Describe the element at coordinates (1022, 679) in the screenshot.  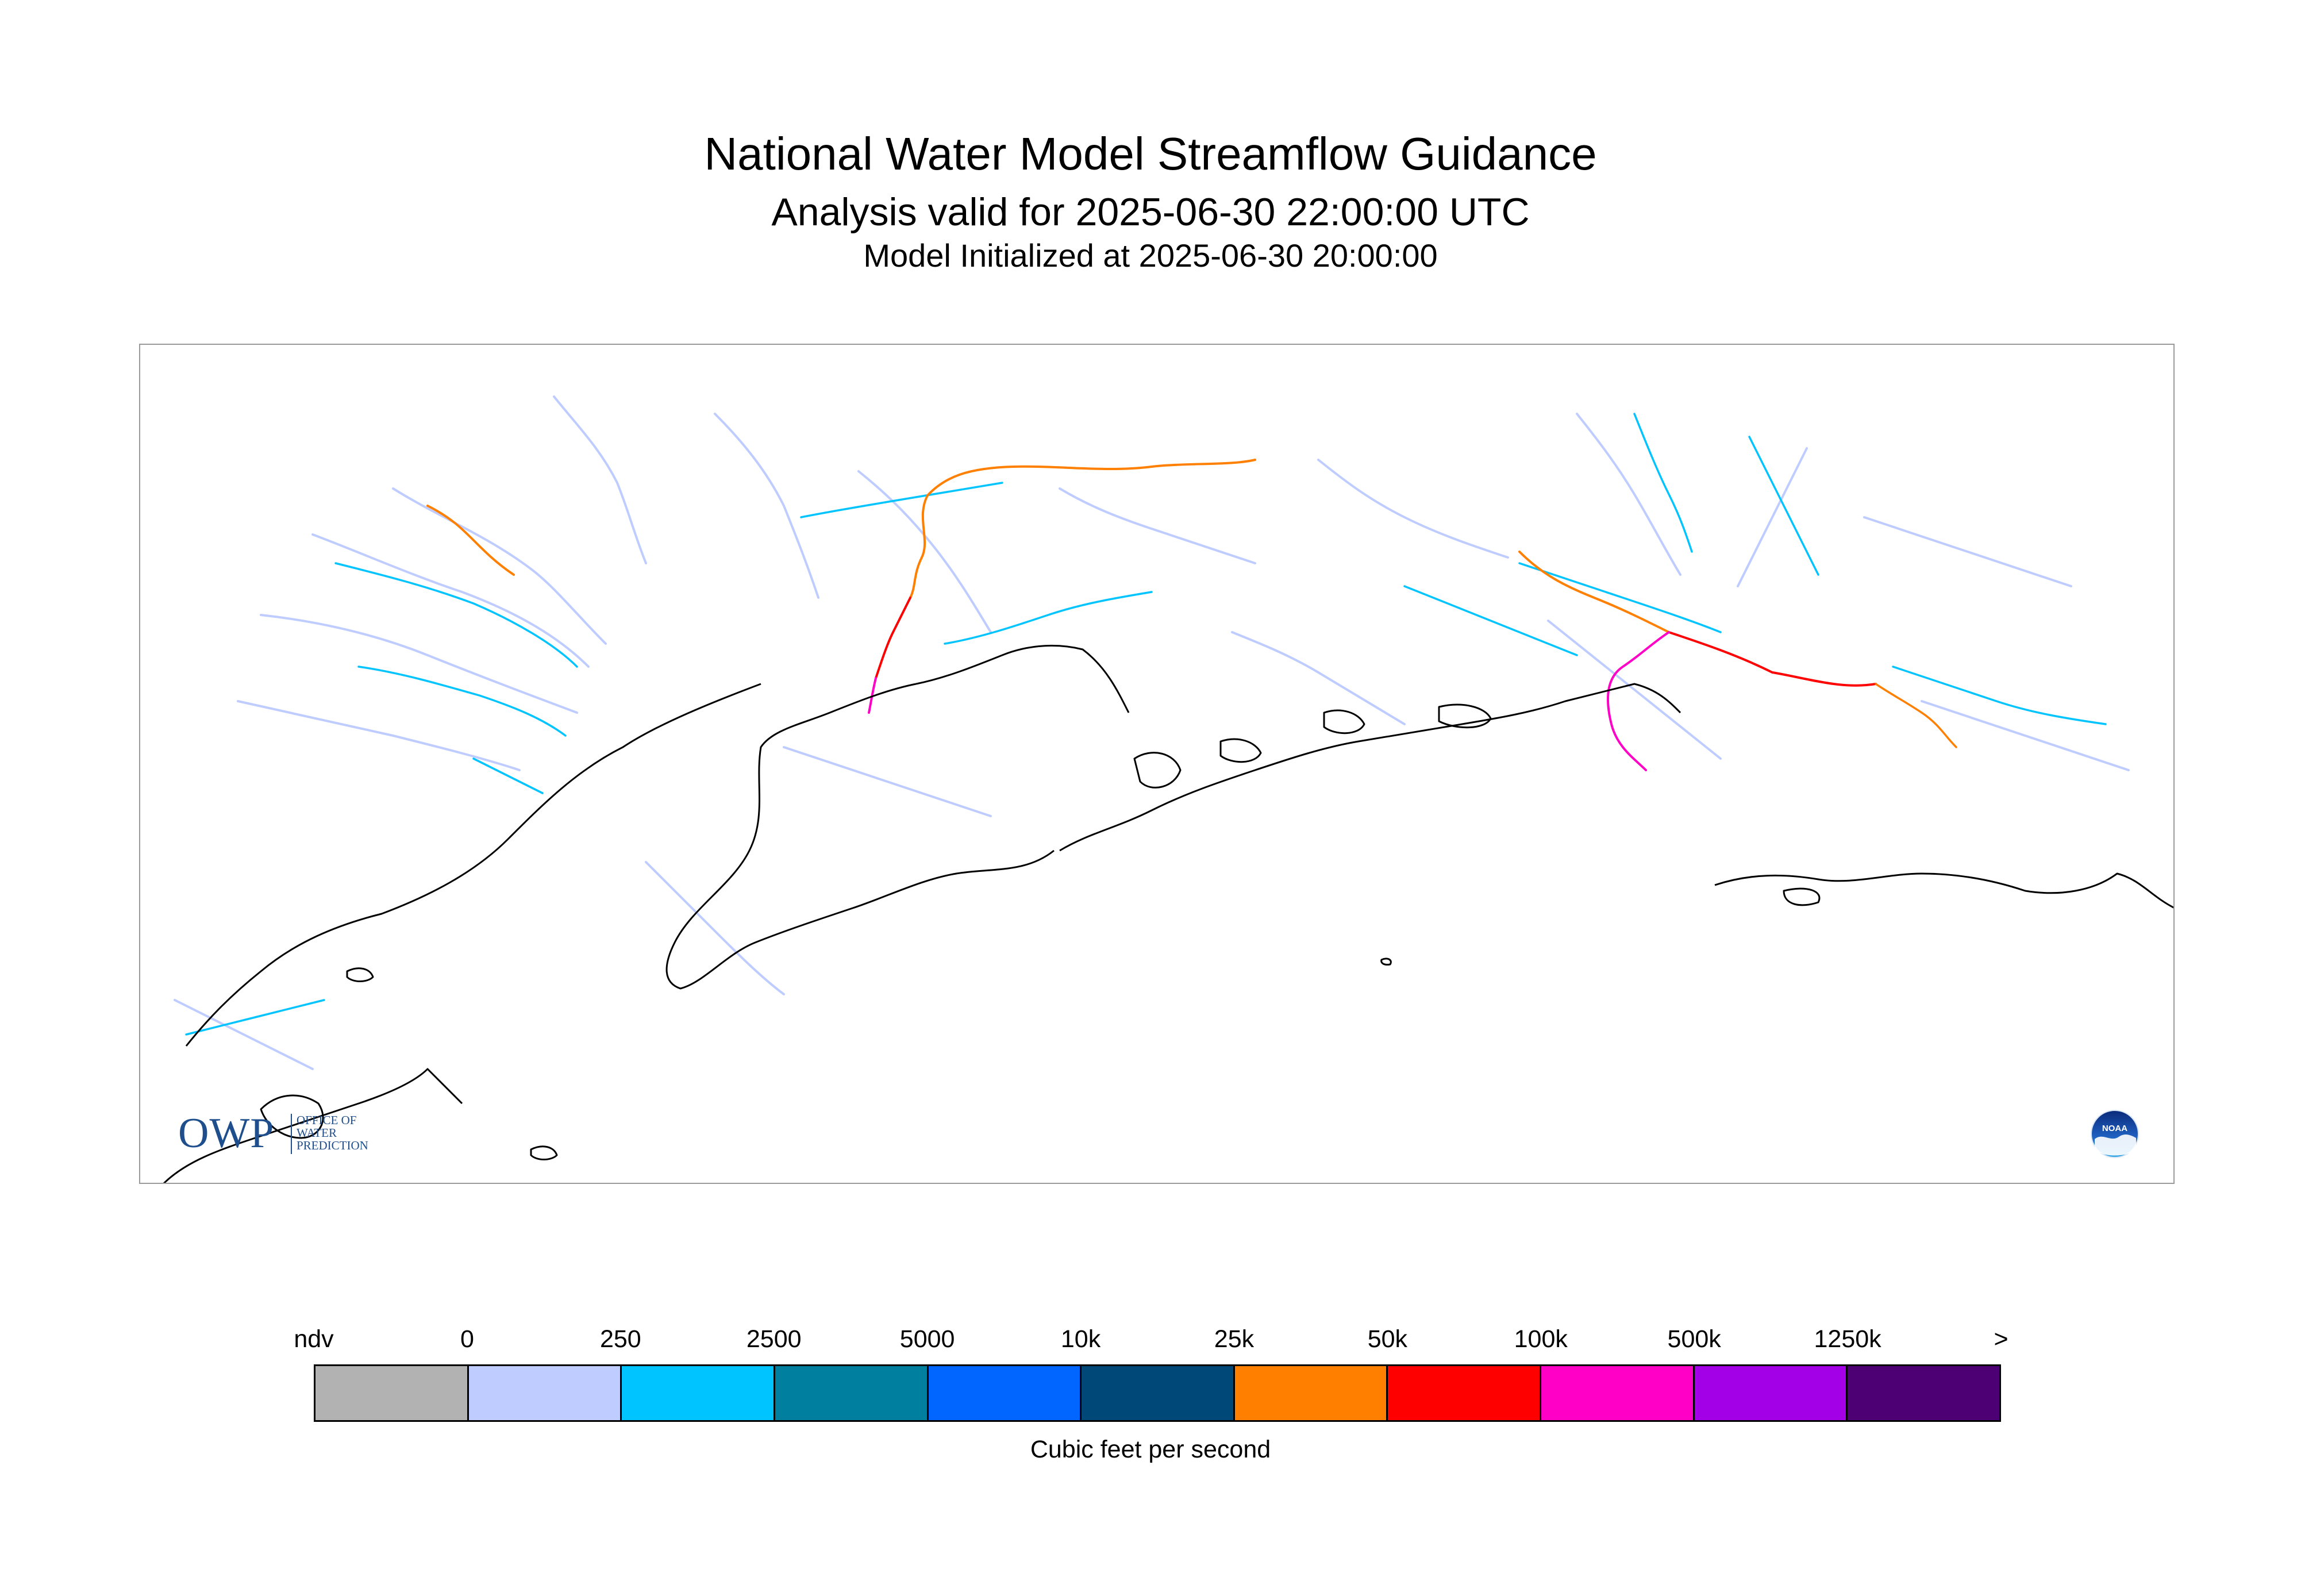
I see `turnagain-arm` at that location.